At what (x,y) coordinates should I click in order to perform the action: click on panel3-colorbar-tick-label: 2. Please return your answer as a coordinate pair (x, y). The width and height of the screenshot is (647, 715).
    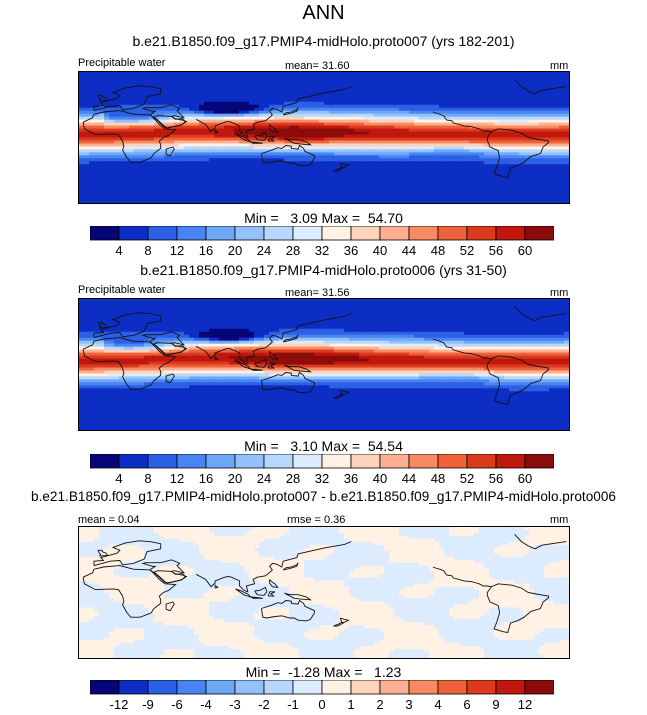
    Looking at the image, I should click on (379, 704).